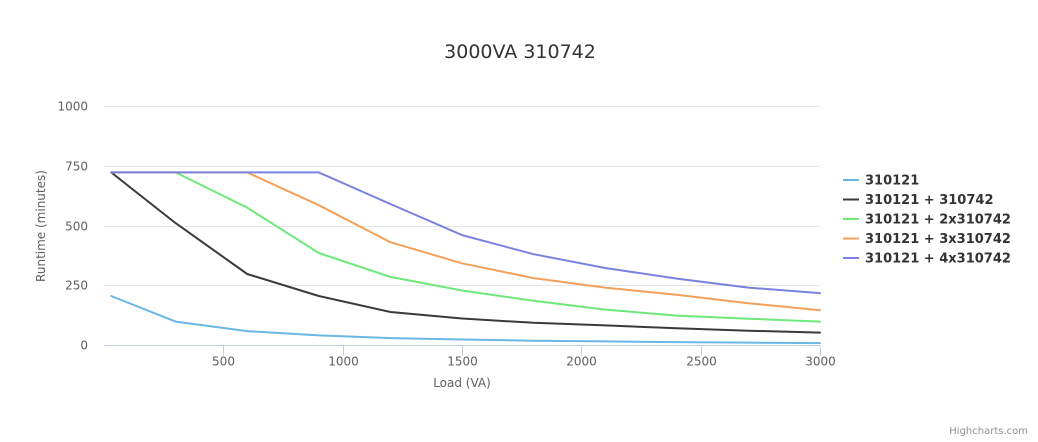 This screenshot has width=1038, height=442. I want to click on legend-label: 310121, so click(892, 181).